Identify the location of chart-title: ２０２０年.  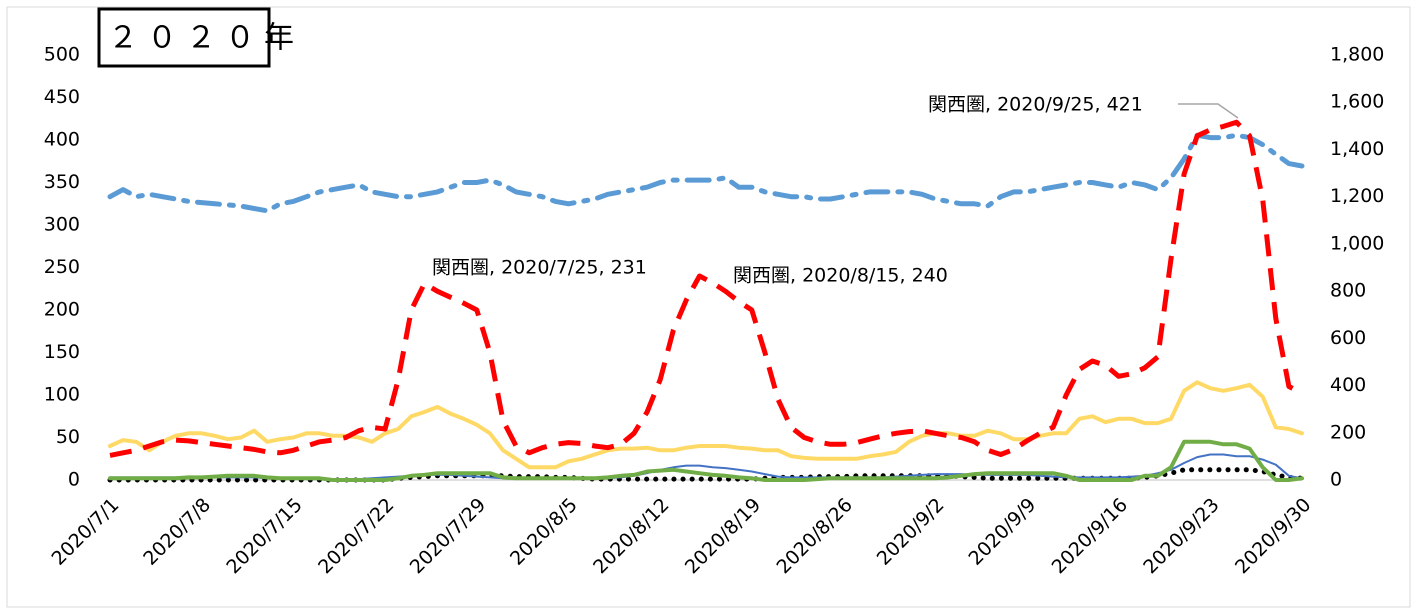
(205, 38).